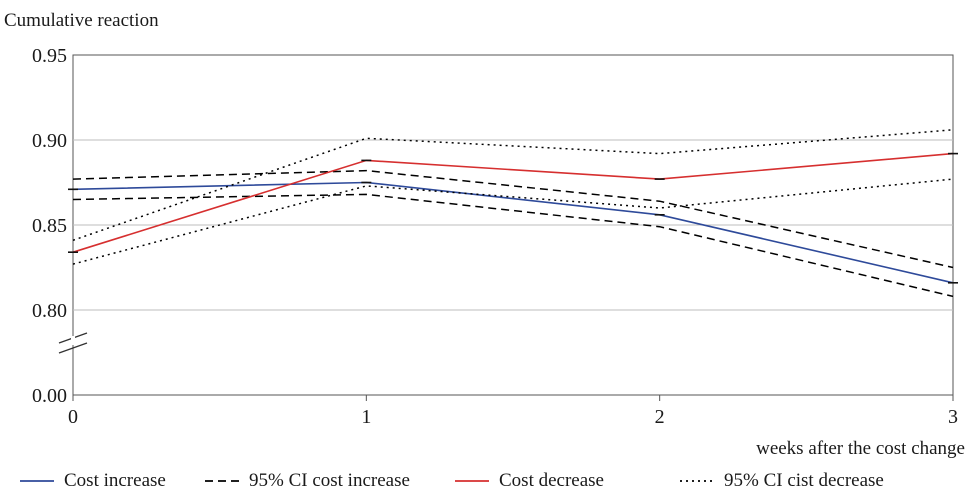 The width and height of the screenshot is (973, 503). I want to click on legend-label: Cost decrease, so click(551, 480).